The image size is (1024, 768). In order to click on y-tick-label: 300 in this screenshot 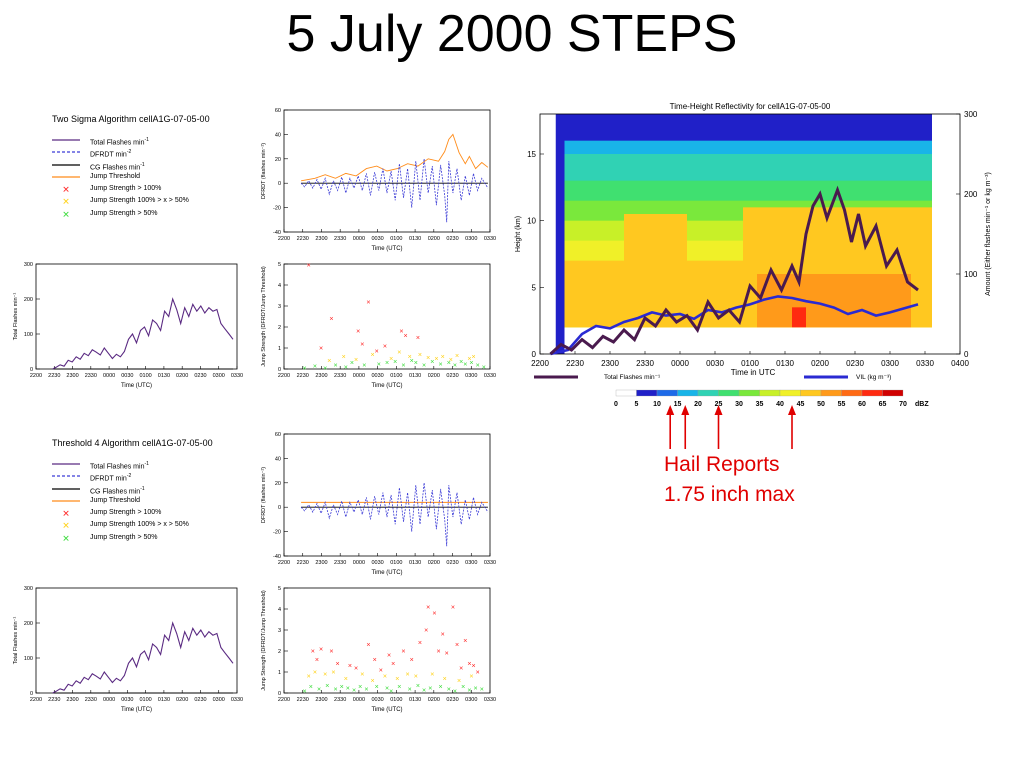, I will do `click(28, 589)`.